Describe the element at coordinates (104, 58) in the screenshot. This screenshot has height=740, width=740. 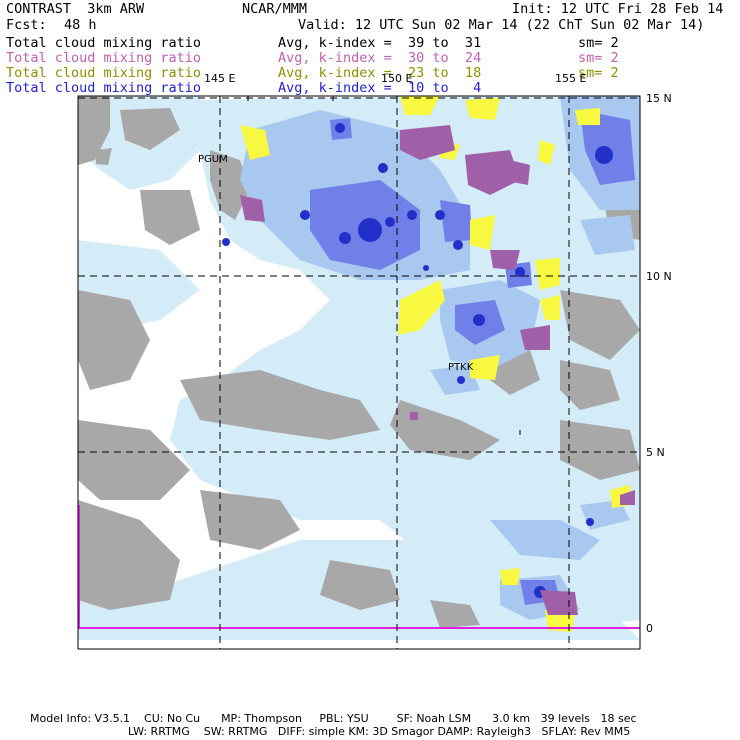
I see `field-name-2: Total cloud mixing ratio` at that location.